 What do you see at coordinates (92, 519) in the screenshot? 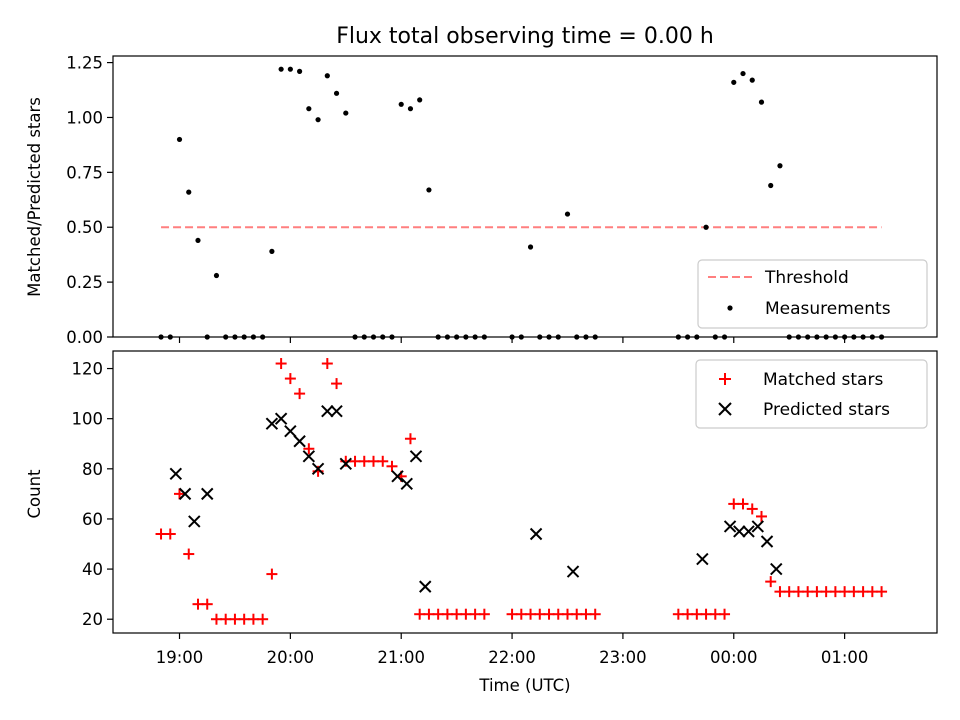
I see `y-tick-label: 60` at bounding box center [92, 519].